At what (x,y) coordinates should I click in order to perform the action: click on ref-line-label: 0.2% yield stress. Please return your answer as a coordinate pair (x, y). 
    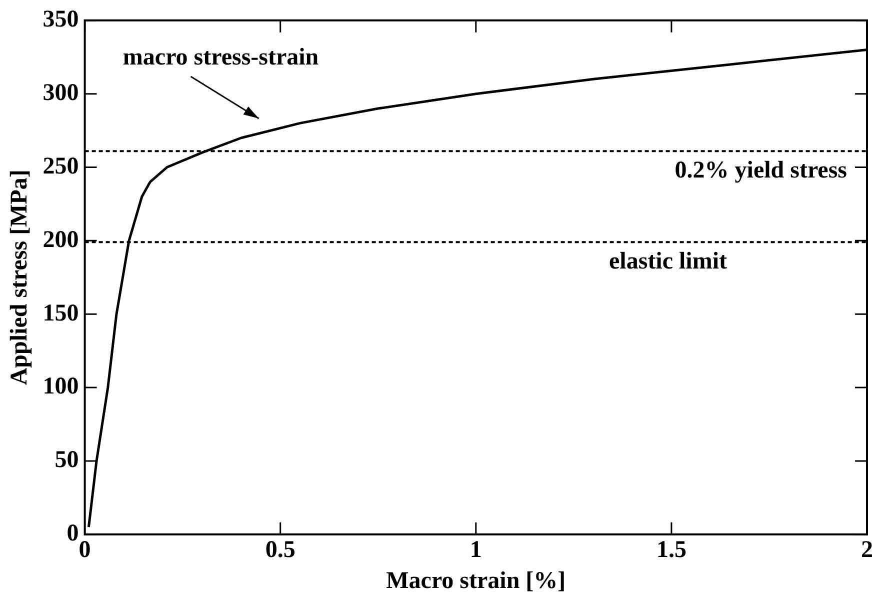
    Looking at the image, I should click on (760, 170).